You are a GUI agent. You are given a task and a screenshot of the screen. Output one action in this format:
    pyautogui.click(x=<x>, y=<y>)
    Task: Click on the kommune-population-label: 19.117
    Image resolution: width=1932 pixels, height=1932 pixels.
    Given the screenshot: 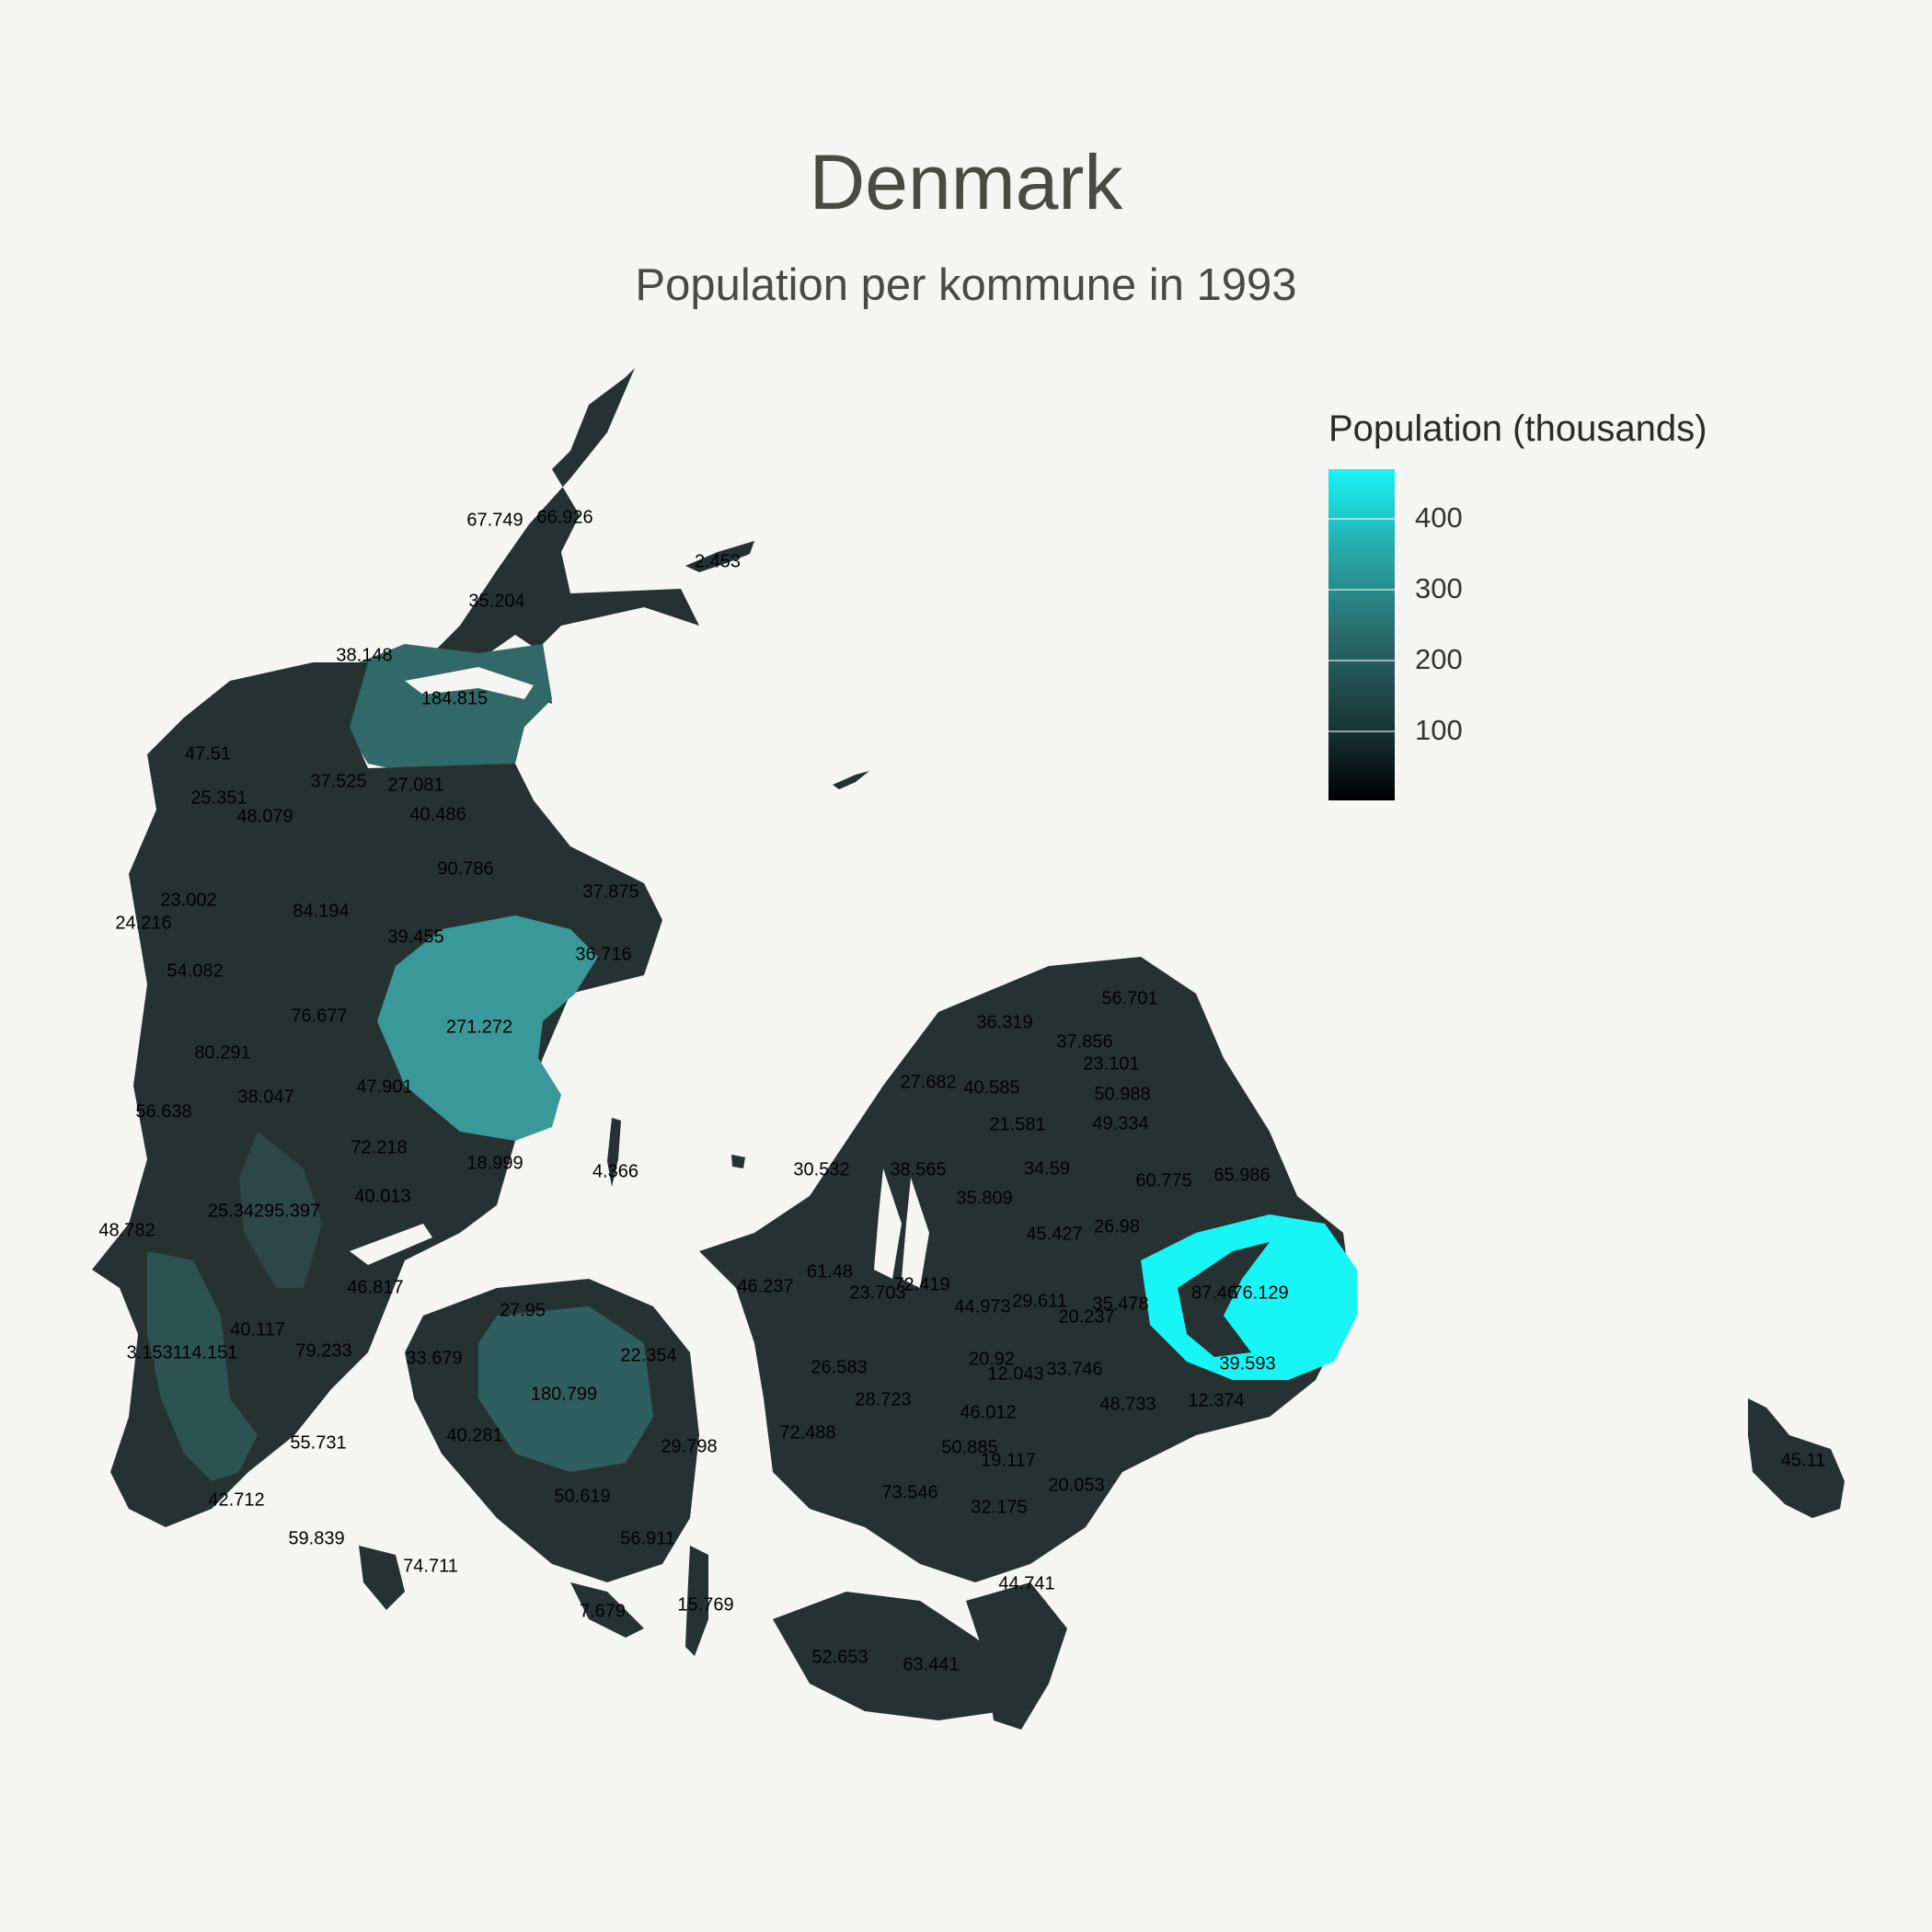 What is the action you would take?
    pyautogui.click(x=1008, y=1460)
    